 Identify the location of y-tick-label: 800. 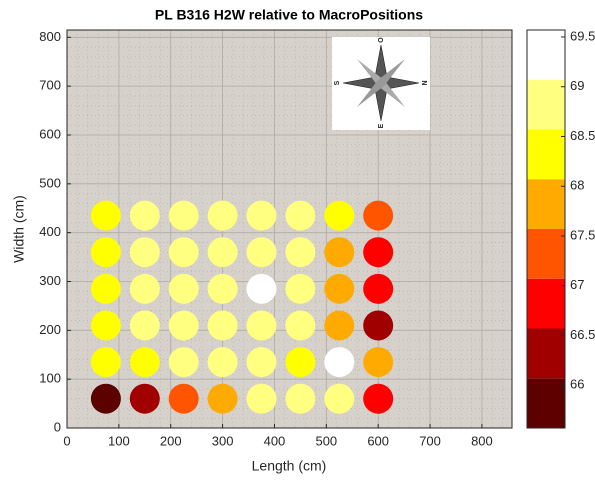
(50, 36).